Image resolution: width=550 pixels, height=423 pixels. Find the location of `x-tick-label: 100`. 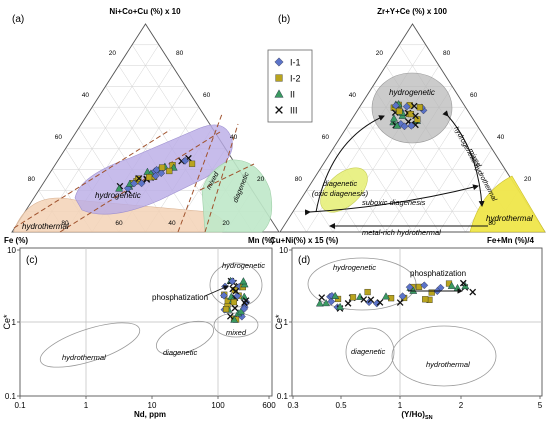

x-tick-label: 100 is located at coordinates (218, 405).